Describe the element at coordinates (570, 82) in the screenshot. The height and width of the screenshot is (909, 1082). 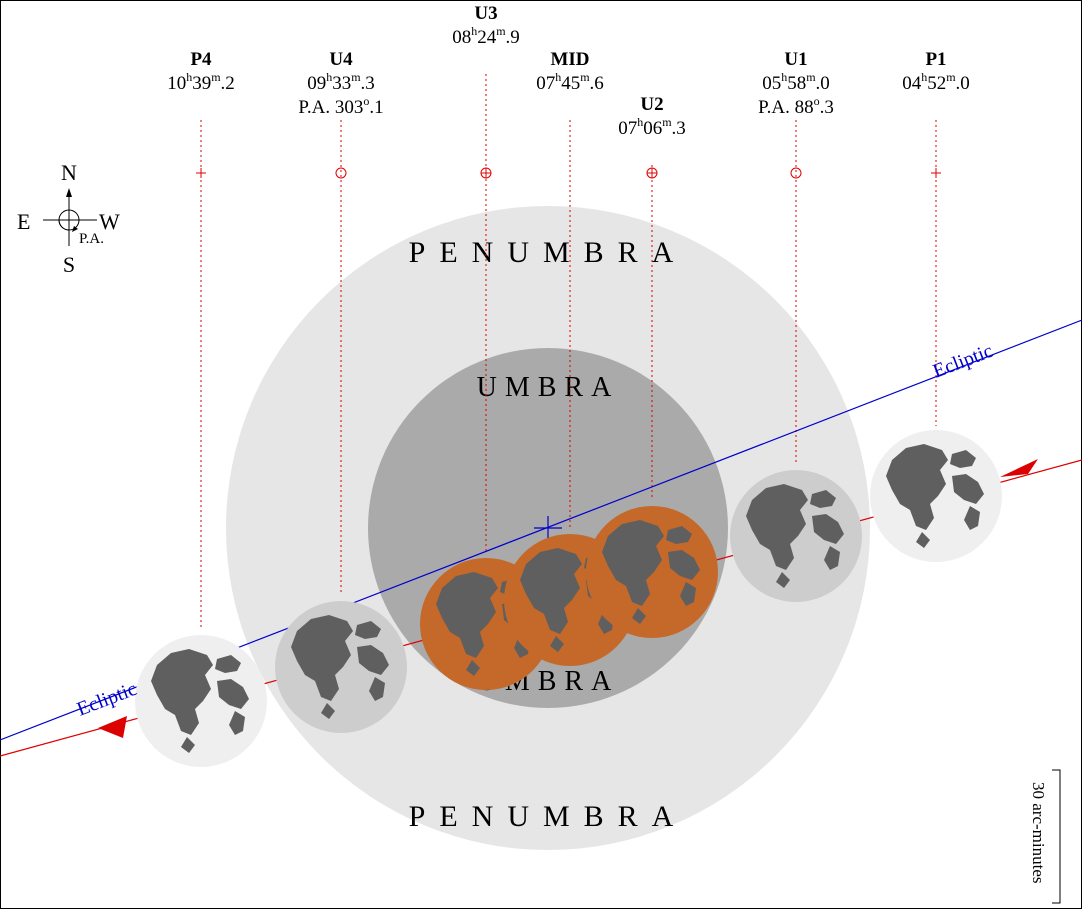
I see `mid-time: 07h45m.6` at that location.